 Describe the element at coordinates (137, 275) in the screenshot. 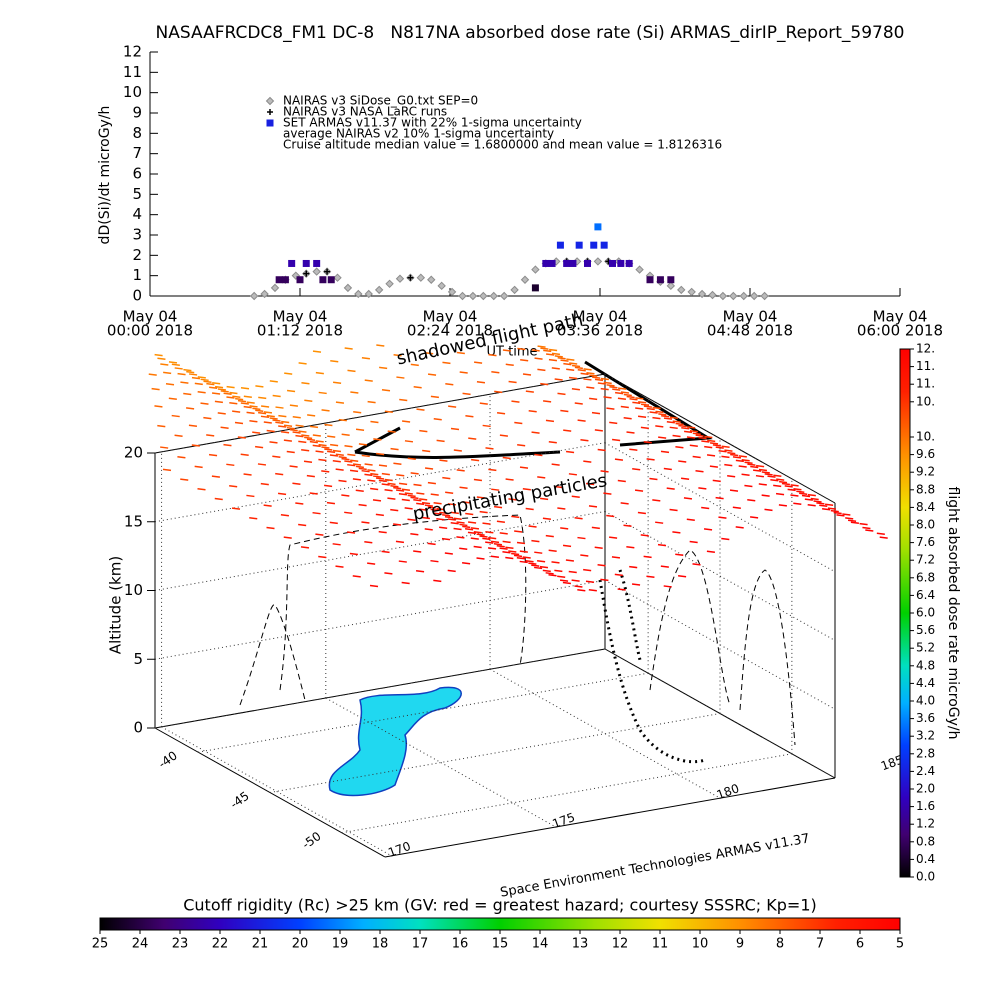

I see `y-tick-label: 1` at that location.